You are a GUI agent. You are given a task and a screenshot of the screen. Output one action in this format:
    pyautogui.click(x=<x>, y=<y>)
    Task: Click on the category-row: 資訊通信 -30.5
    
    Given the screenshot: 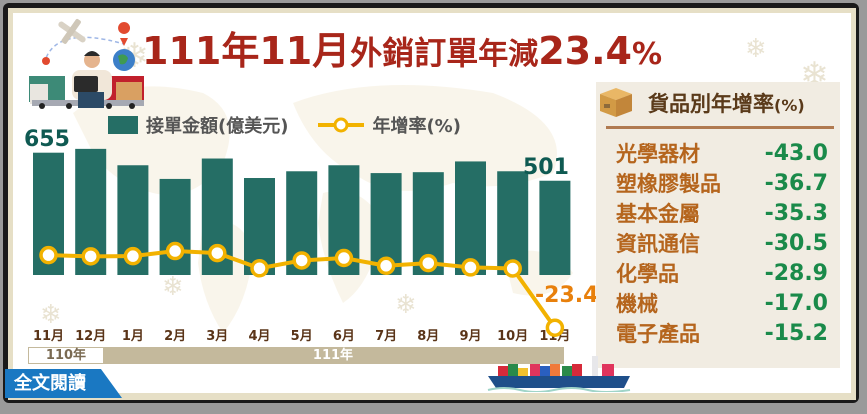 What is the action you would take?
    pyautogui.click(x=722, y=243)
    